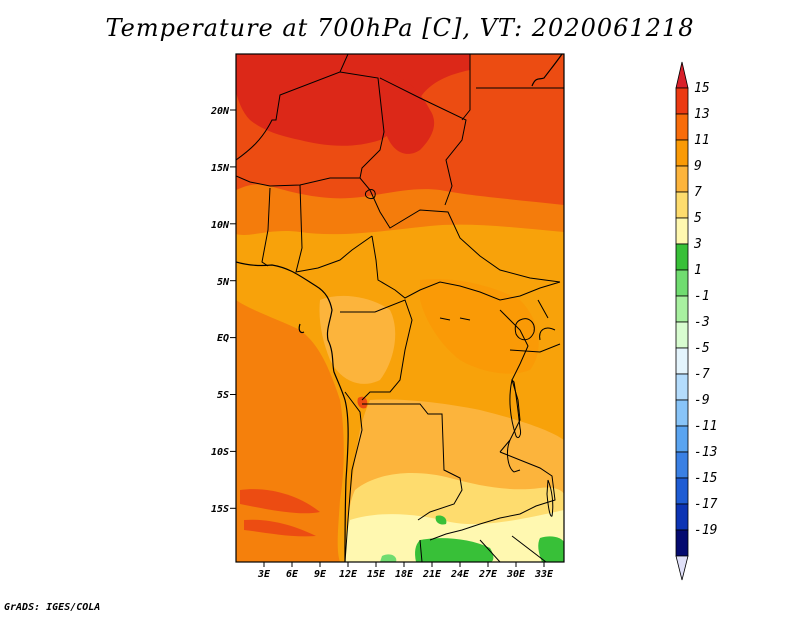  Describe the element at coordinates (432, 574) in the screenshot. I see `lon-label-21e: 21E` at that location.